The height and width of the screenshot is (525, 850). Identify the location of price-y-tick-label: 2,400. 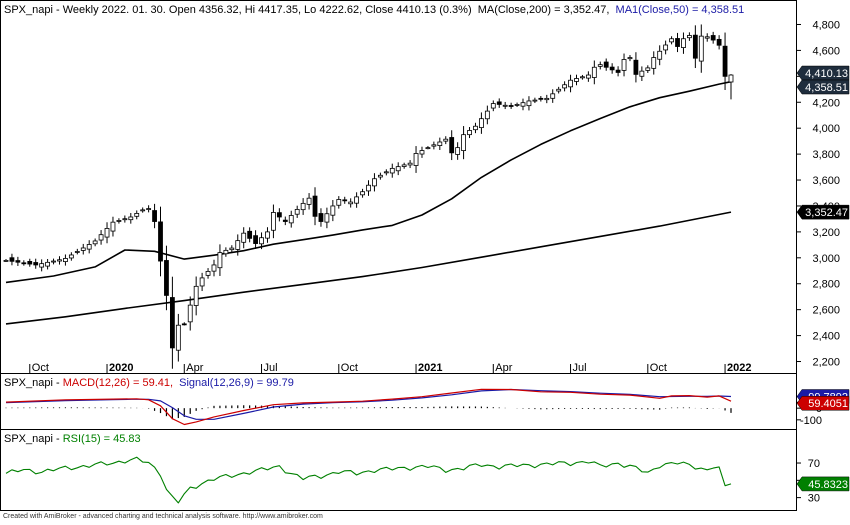
(826, 337).